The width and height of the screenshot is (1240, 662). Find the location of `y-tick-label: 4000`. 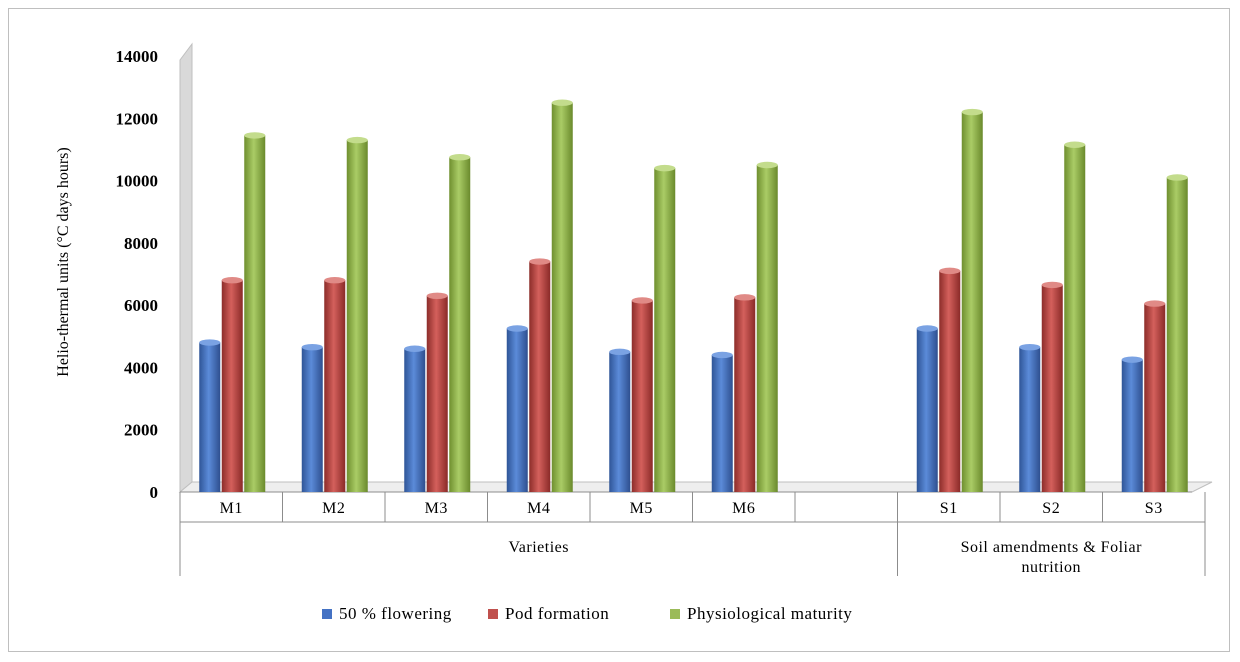

y-tick-label: 4000 is located at coordinates (141, 367).